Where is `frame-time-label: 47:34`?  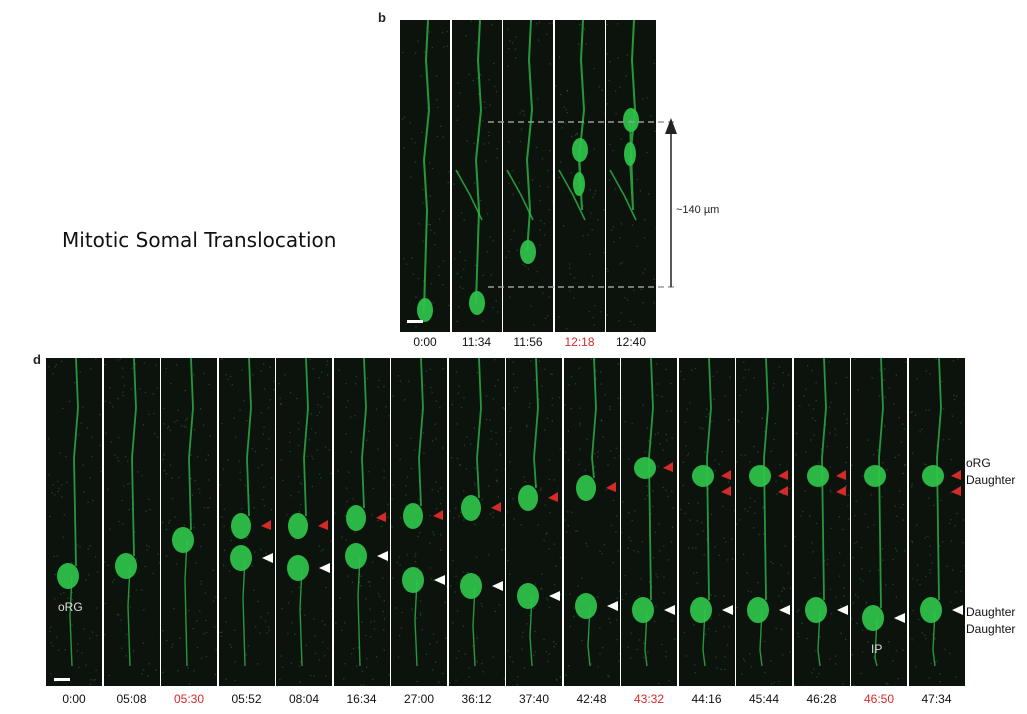 frame-time-label: 47:34 is located at coordinates (937, 699).